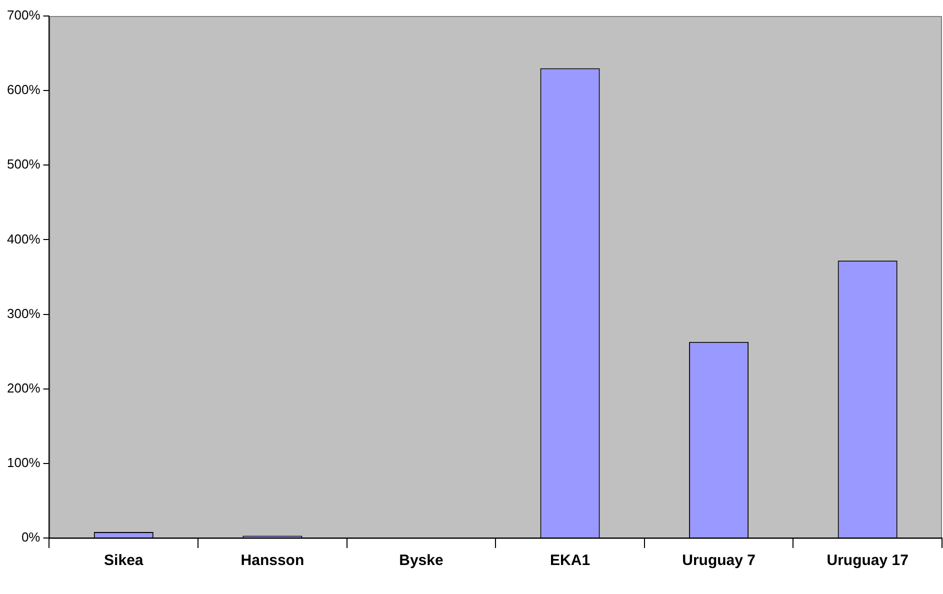 The image size is (943, 594). Describe the element at coordinates (31, 537) in the screenshot. I see `y-tick-label: 0%` at that location.